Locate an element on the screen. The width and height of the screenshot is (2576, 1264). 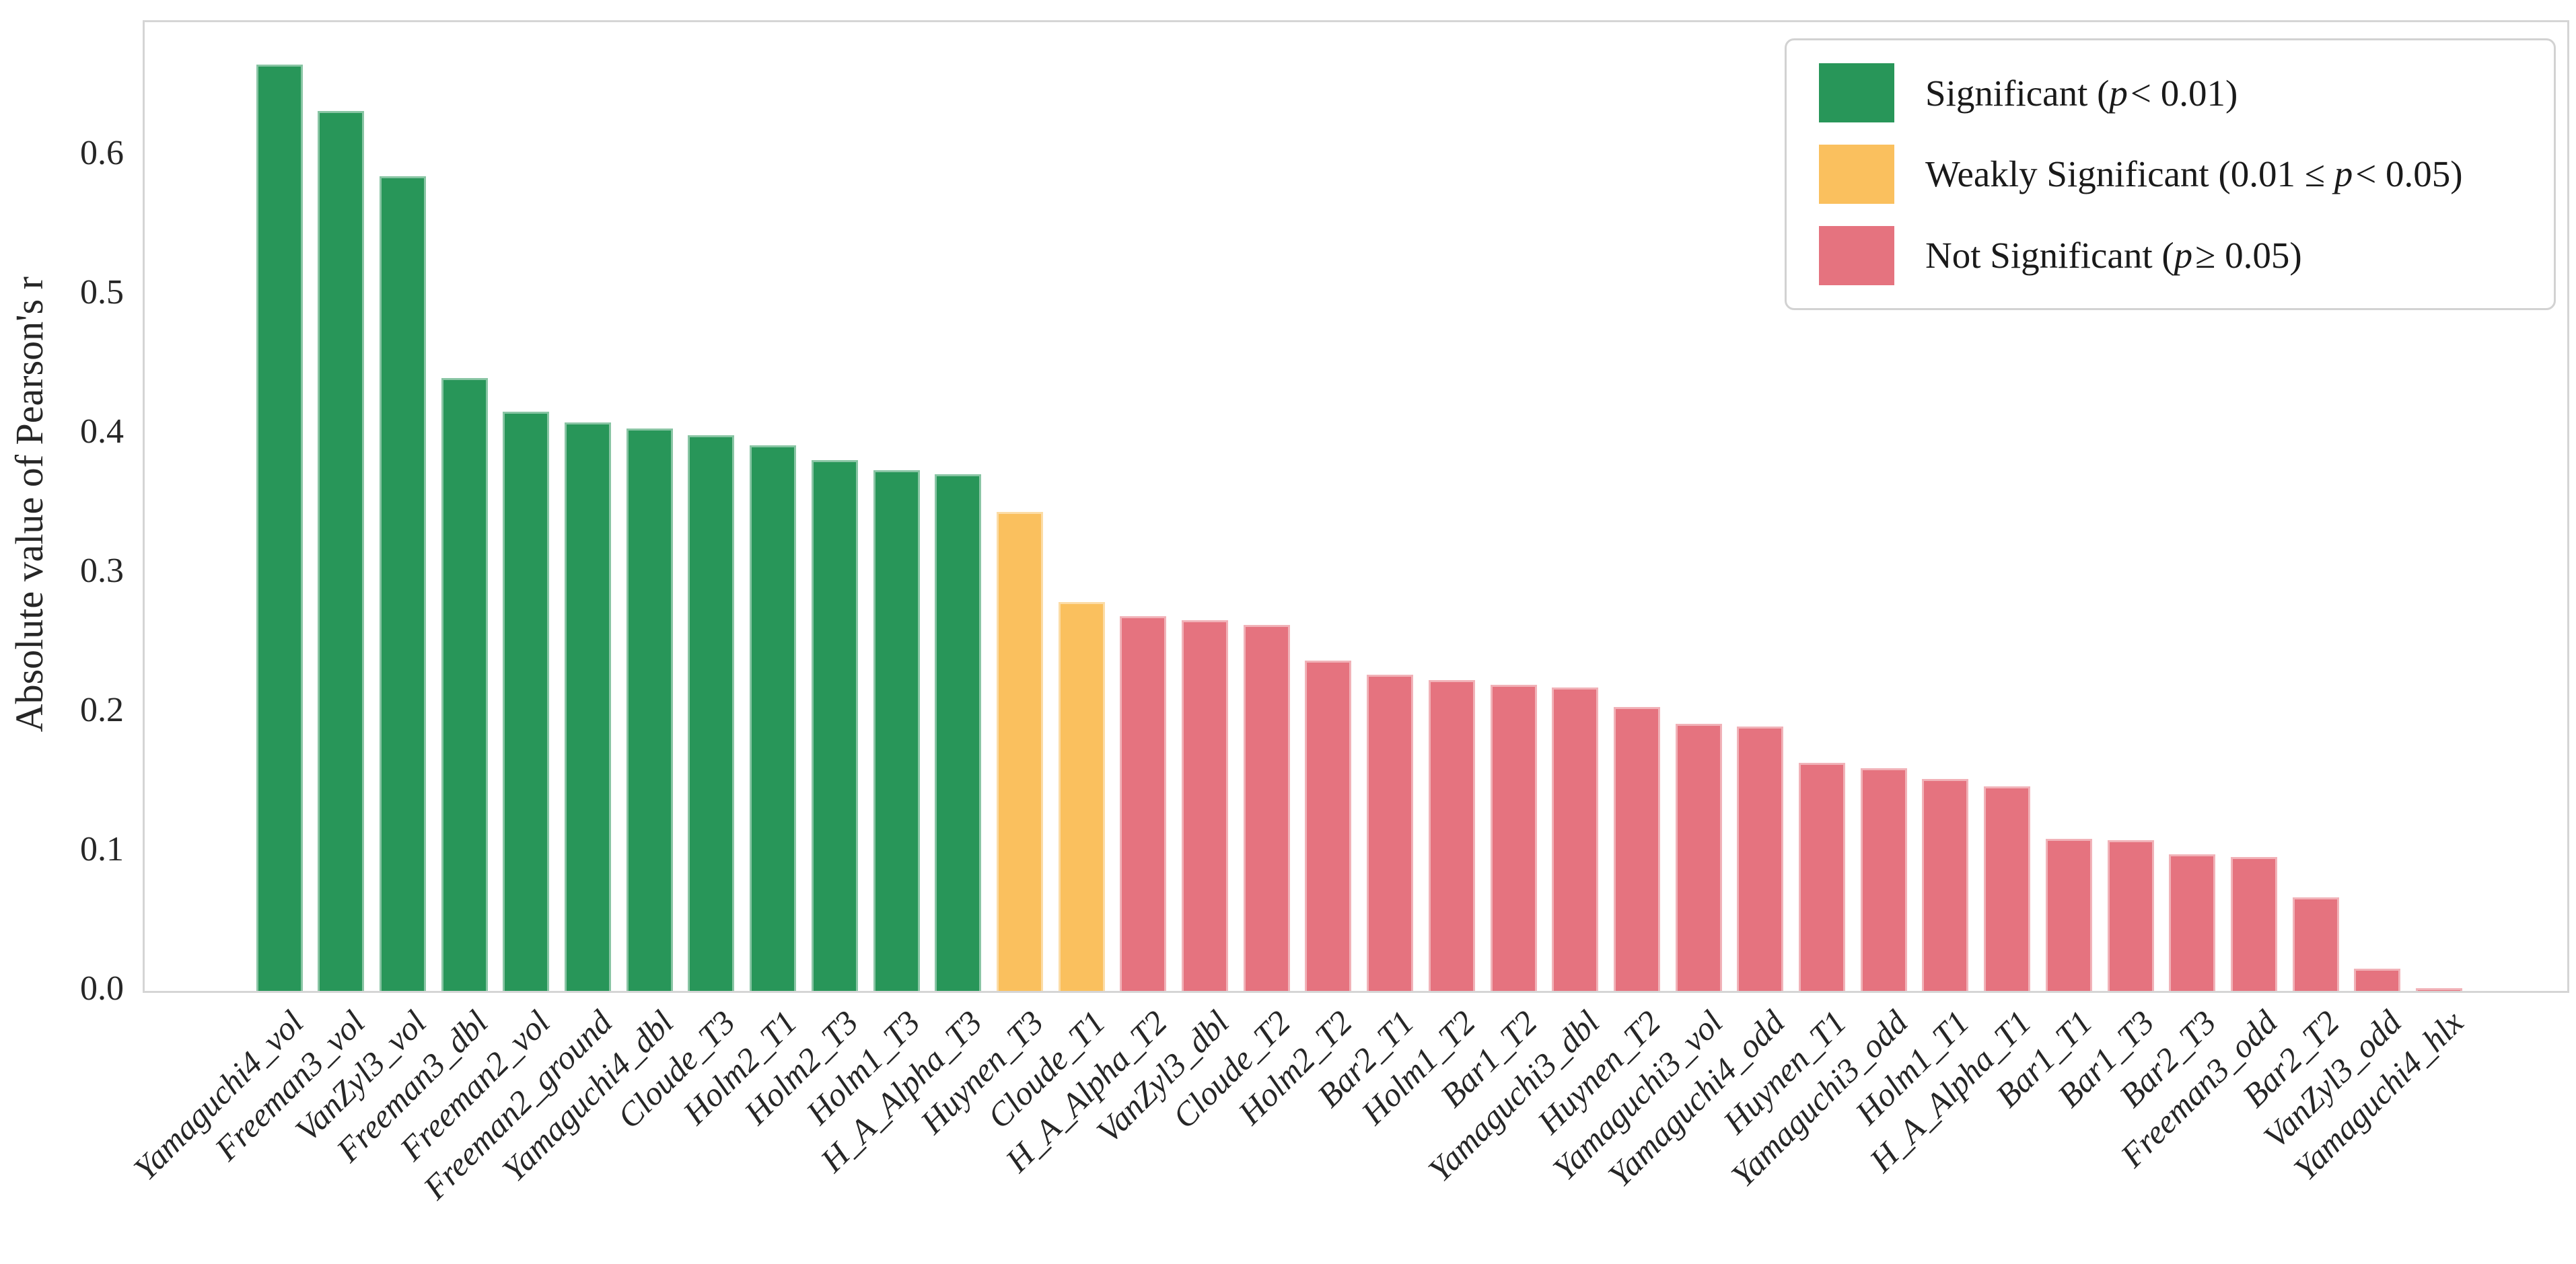
legend-item-label: Significant (p< 0.01) is located at coordinates (2081, 93).